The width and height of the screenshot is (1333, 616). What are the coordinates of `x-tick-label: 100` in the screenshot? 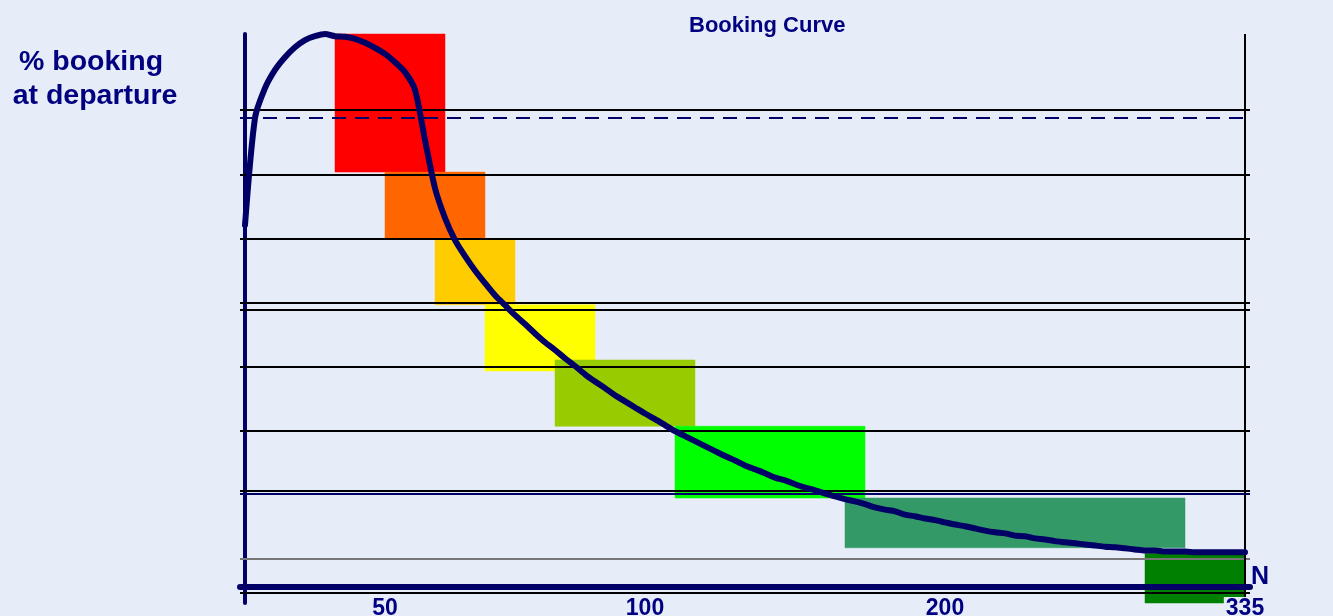 It's located at (645, 605).